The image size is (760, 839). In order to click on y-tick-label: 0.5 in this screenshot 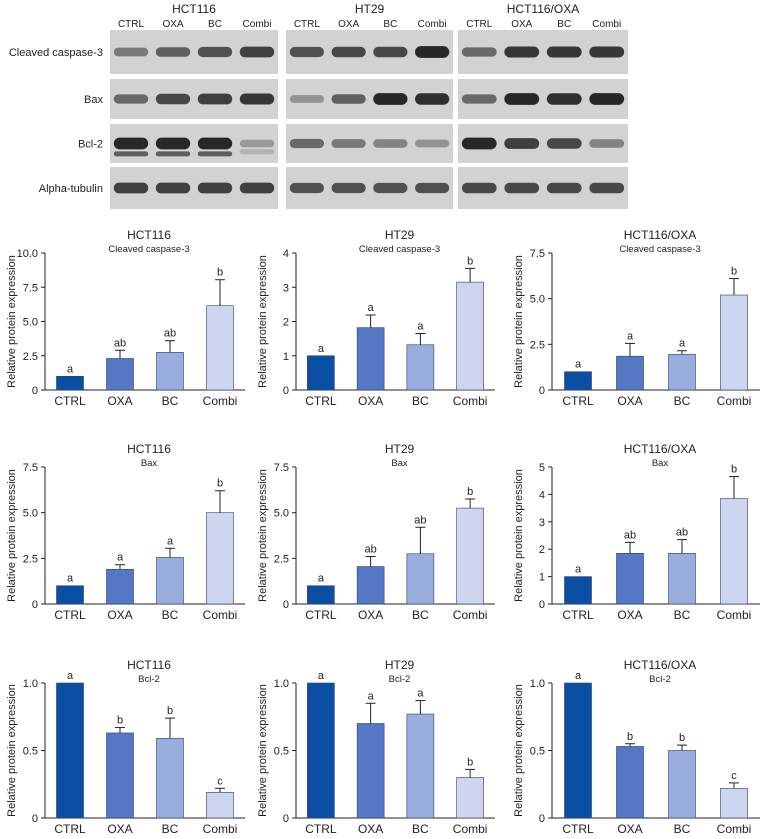, I will do `click(537, 752)`.